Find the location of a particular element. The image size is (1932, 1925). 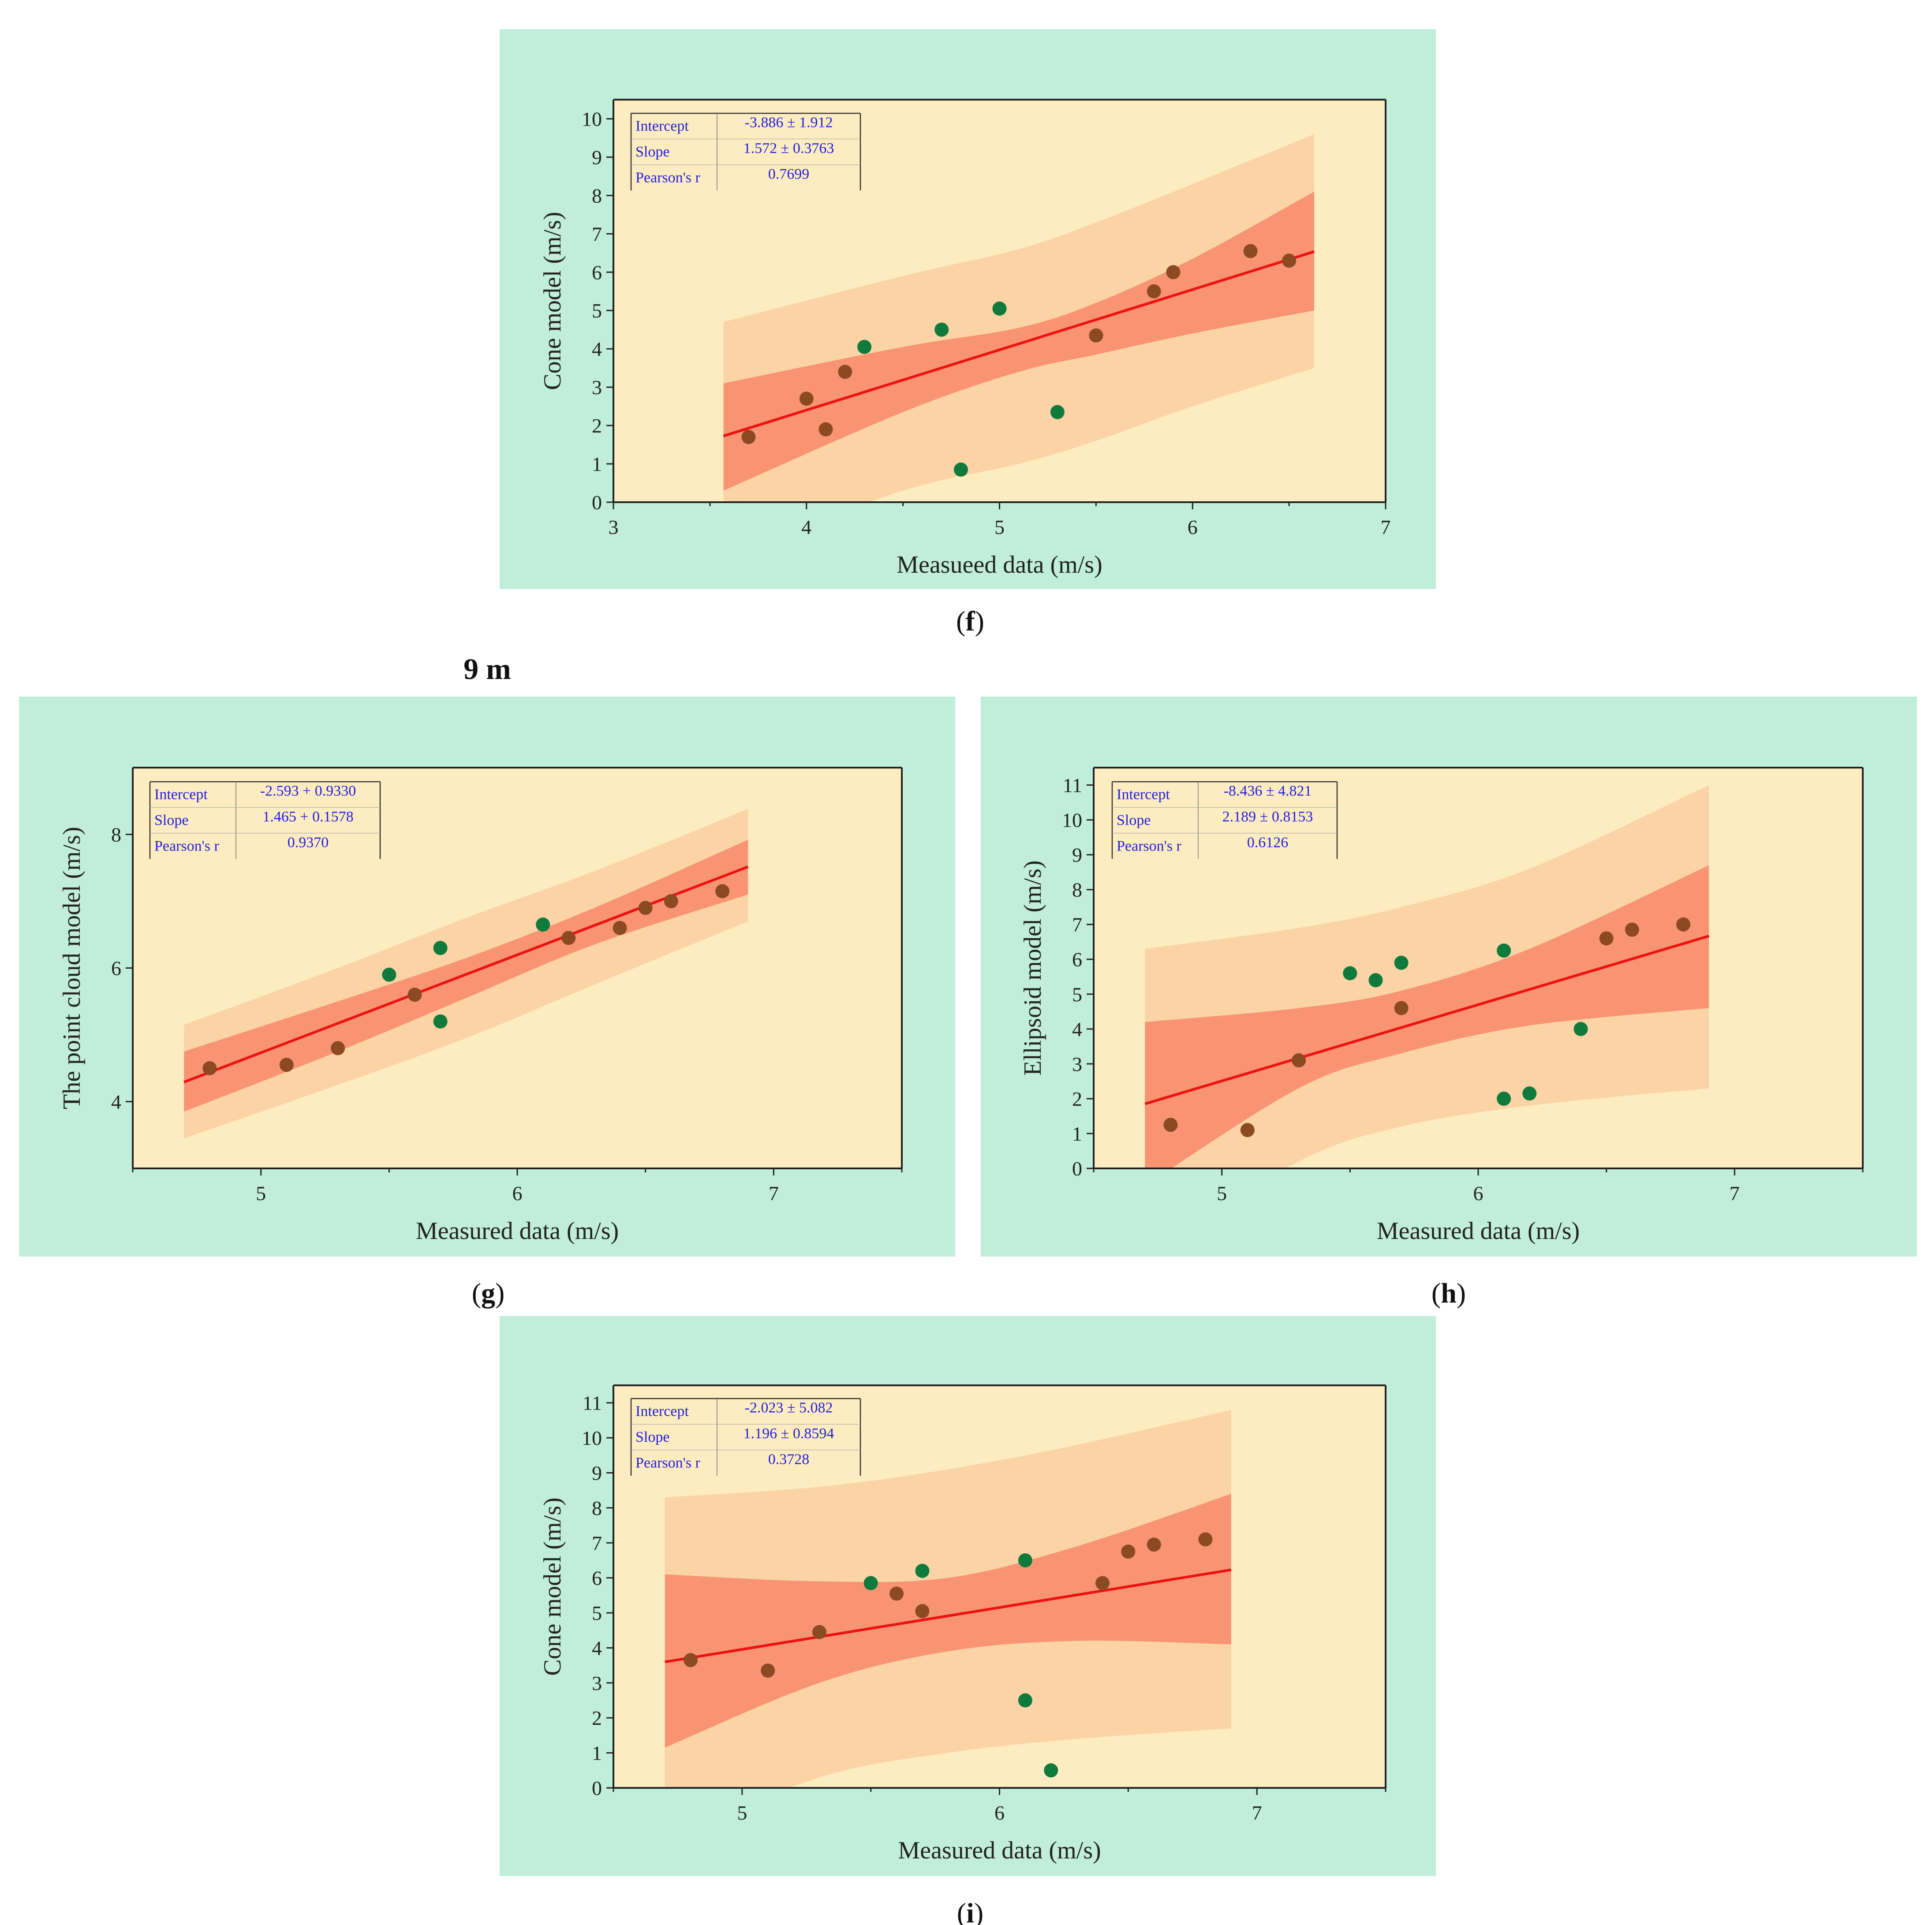

y-tick-label: 10 is located at coordinates (592, 119).